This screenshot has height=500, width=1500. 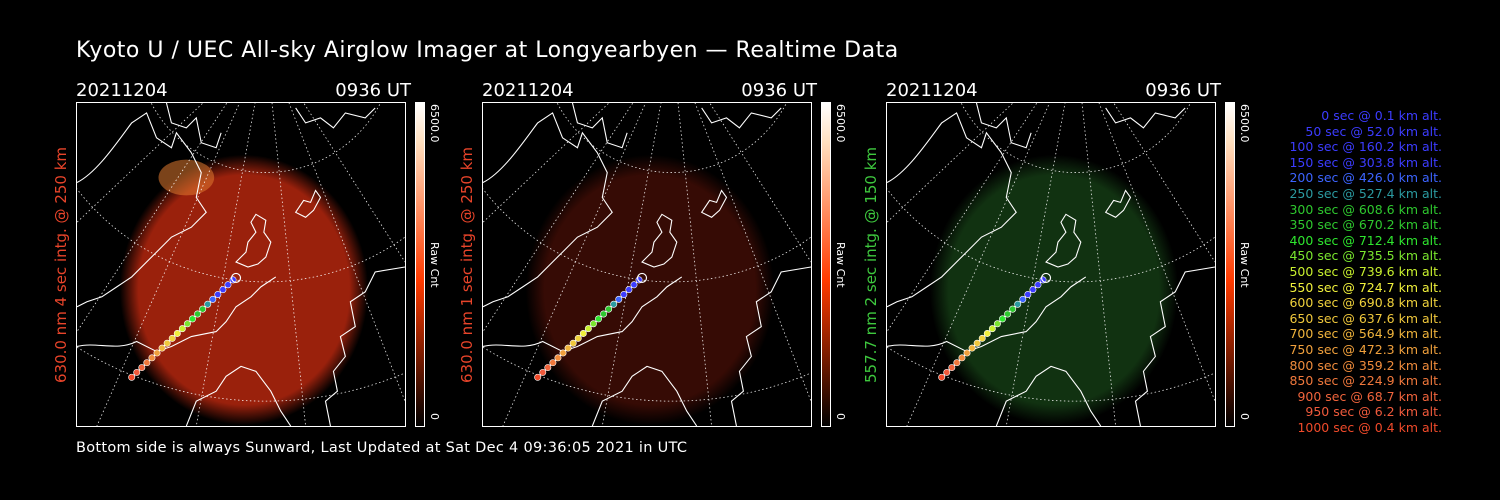 I want to click on lat-lon-grid, so click(x=241, y=264).